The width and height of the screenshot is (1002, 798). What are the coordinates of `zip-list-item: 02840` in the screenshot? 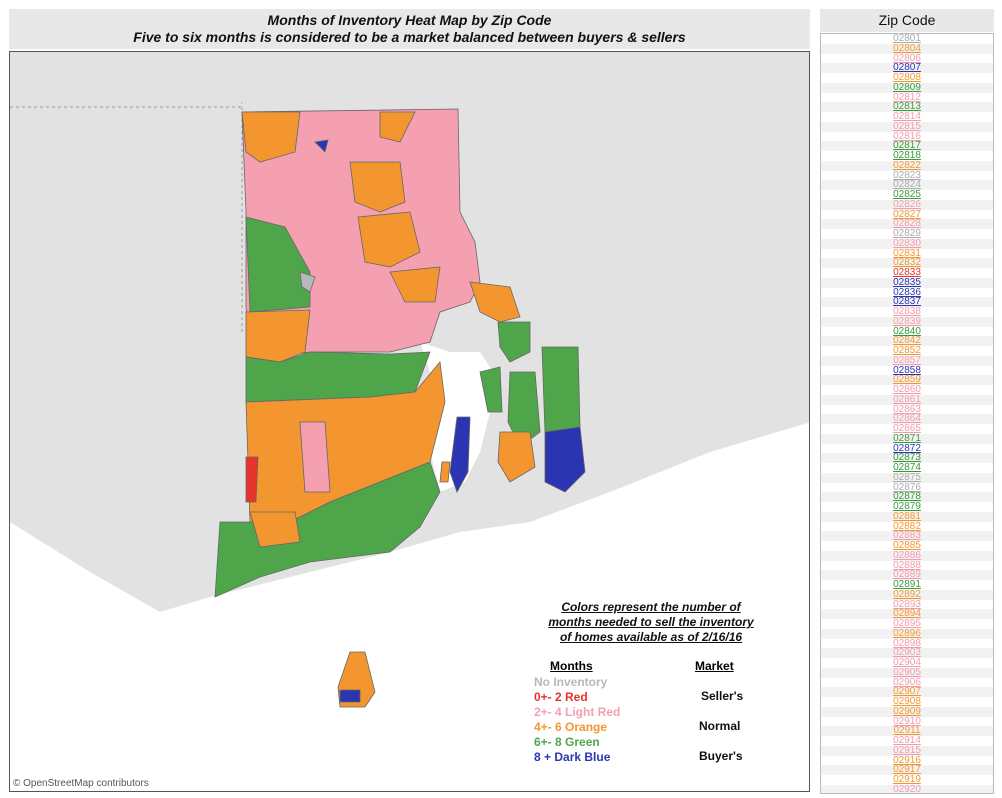 It's located at (907, 331).